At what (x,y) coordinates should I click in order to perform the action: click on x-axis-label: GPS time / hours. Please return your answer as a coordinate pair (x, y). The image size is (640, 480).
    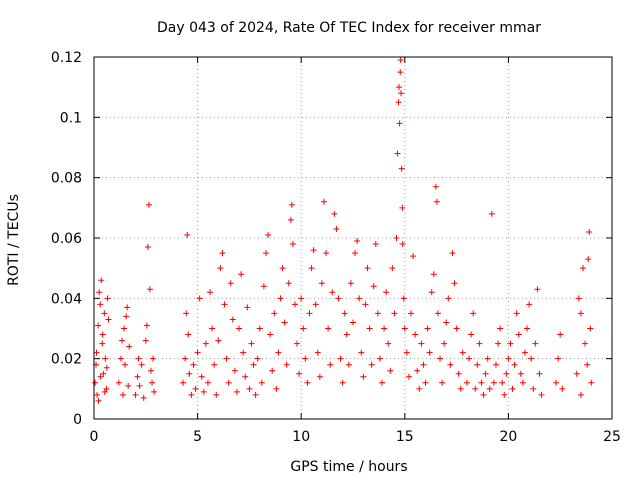
    Looking at the image, I should click on (348, 467).